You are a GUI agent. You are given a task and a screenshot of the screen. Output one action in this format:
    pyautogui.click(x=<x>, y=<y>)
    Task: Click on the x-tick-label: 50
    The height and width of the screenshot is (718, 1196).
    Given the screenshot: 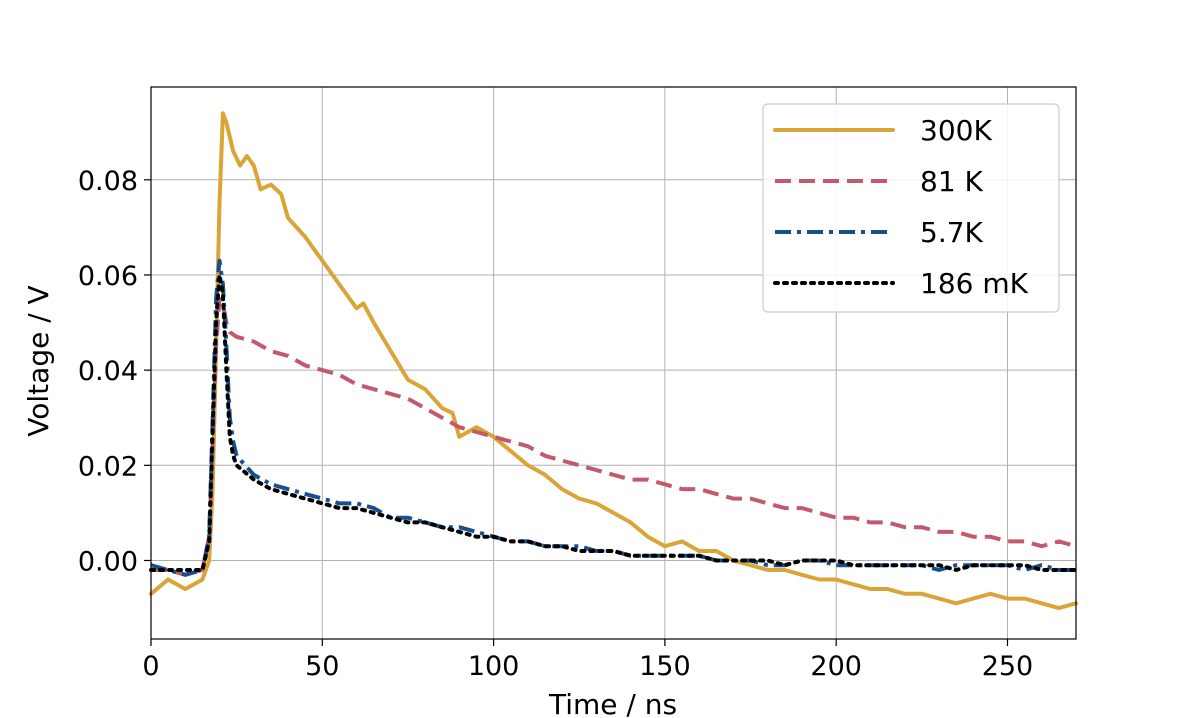 What is the action you would take?
    pyautogui.click(x=322, y=666)
    